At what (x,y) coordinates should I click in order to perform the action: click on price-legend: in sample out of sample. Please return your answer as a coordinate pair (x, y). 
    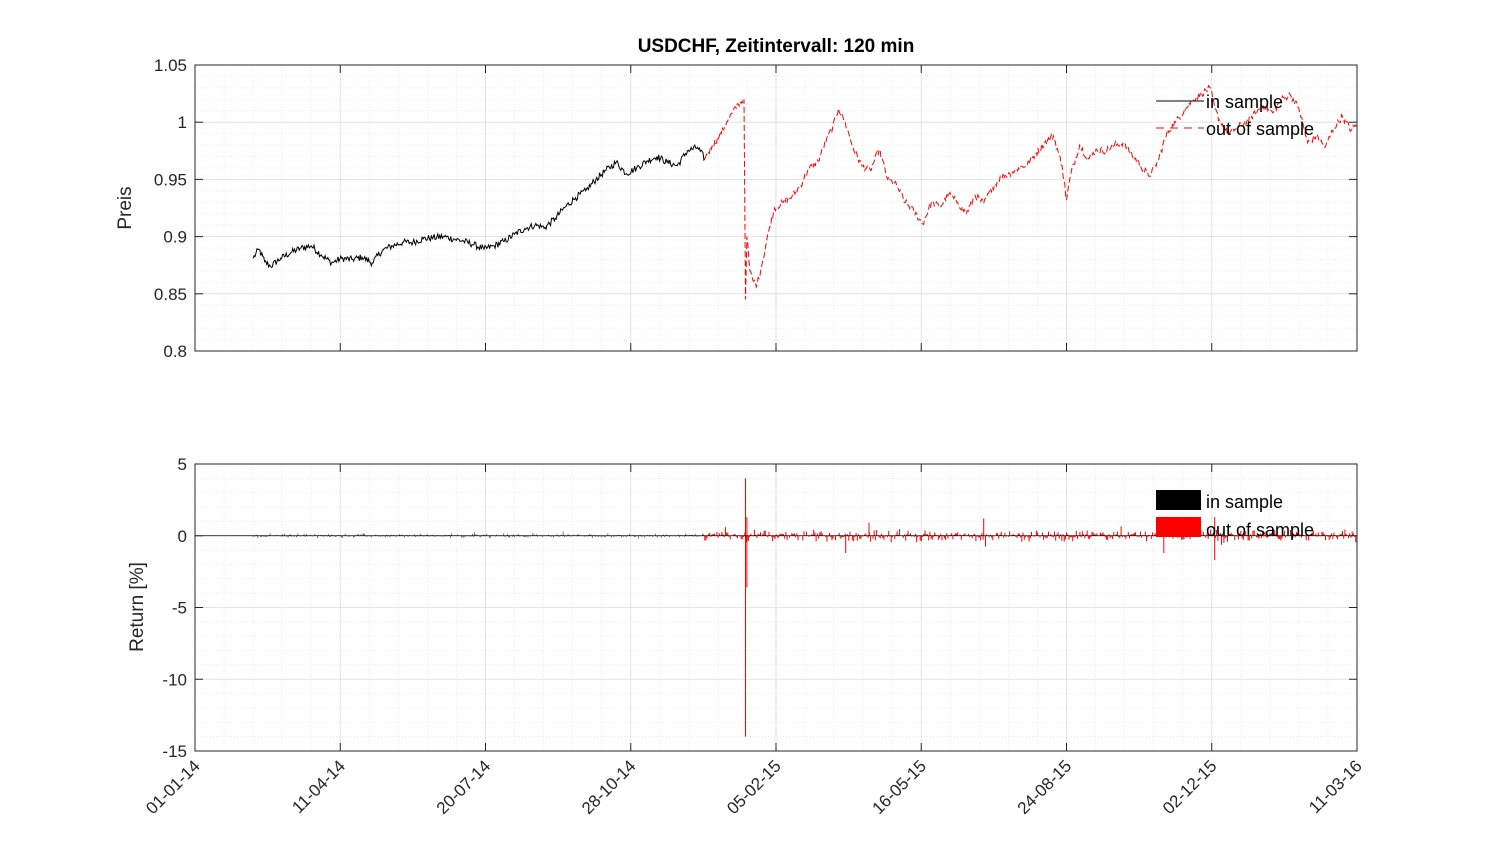
    Looking at the image, I should click on (1235, 115).